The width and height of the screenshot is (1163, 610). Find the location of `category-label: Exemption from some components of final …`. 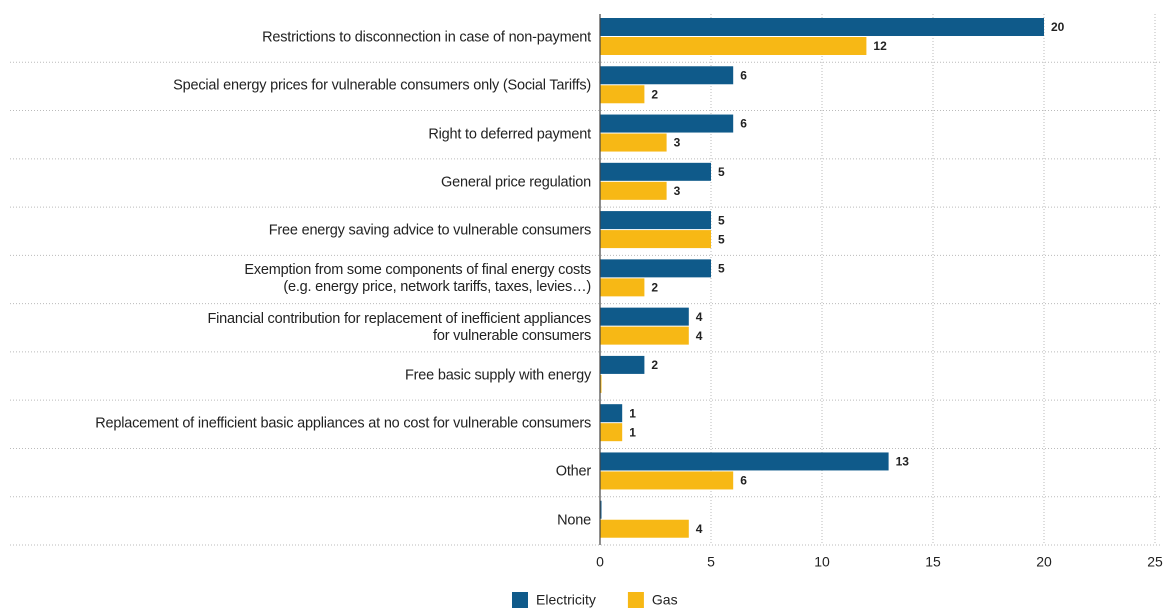

category-label: Exemption from some components of final … is located at coordinates (417, 279).